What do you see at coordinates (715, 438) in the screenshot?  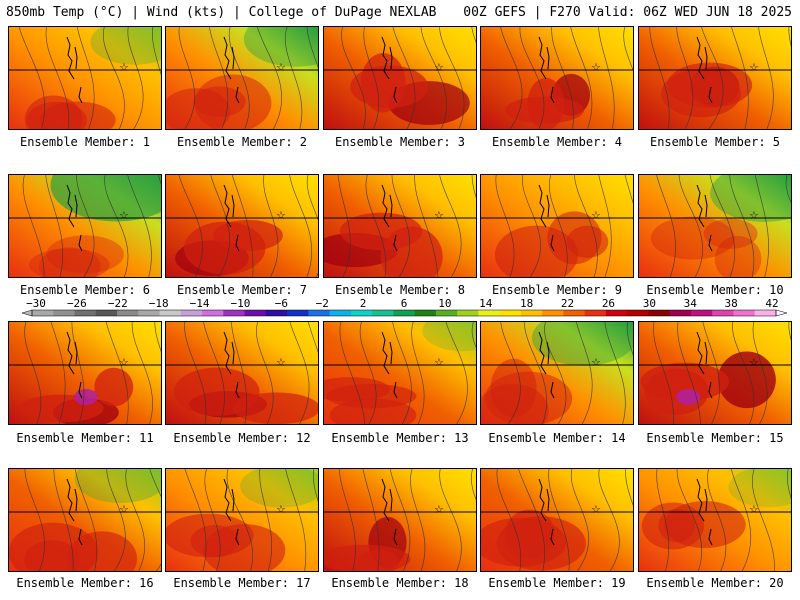 I see `member-caption: Ensemble Member: 15` at bounding box center [715, 438].